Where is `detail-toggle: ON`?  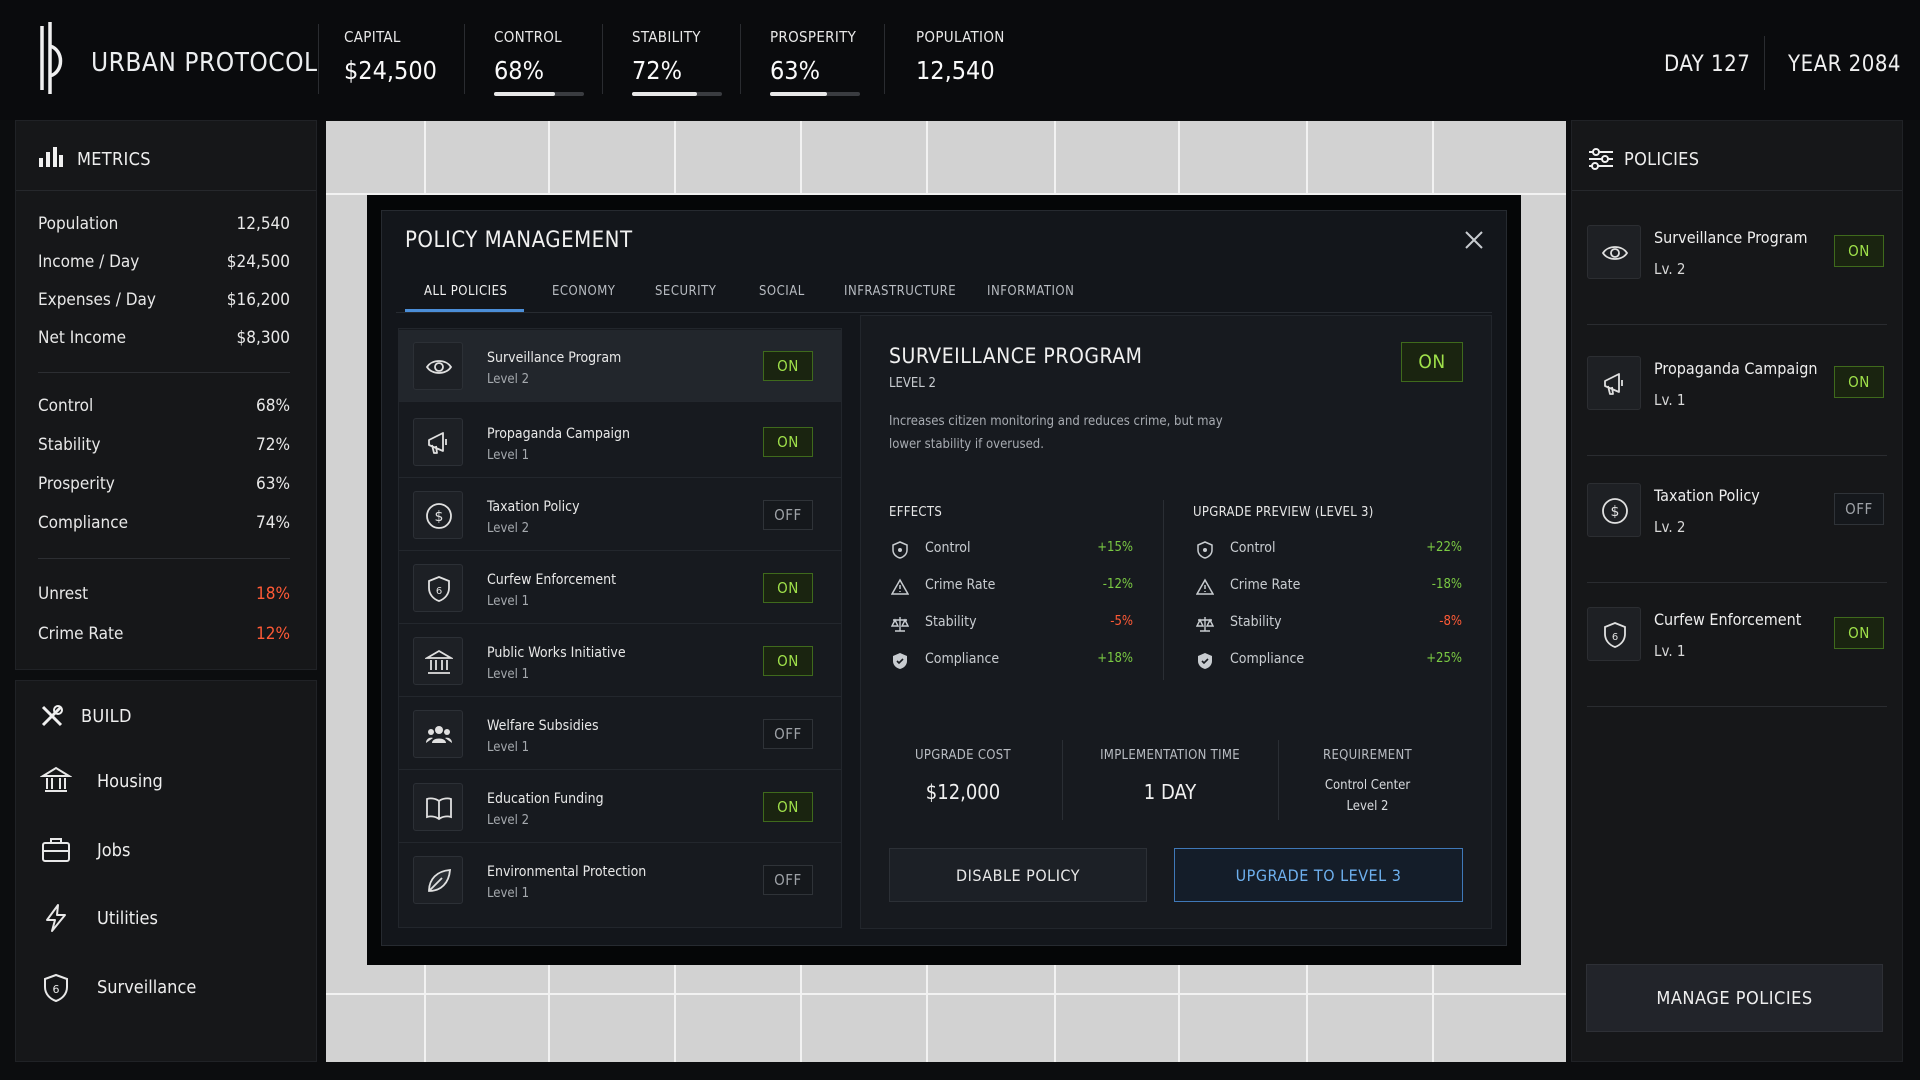
detail-toggle: ON is located at coordinates (1432, 362).